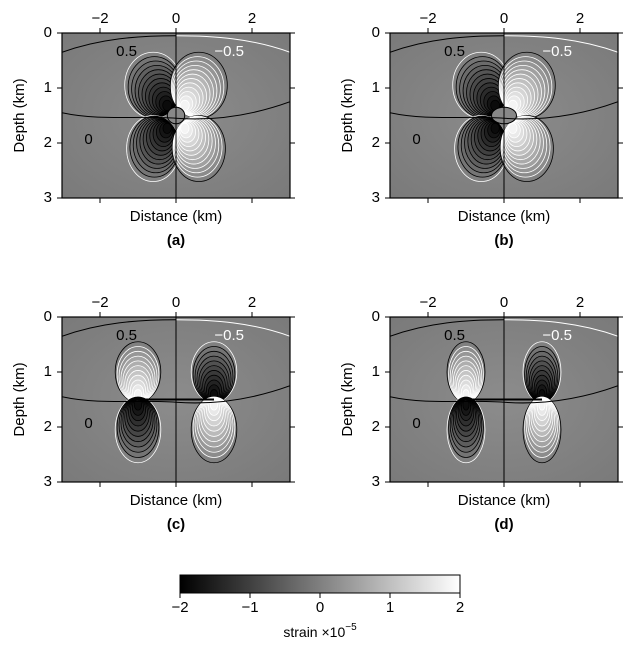 The width and height of the screenshot is (629, 645). Describe the element at coordinates (314, 632) in the screenshot. I see `colorbar-label-text: strain ×10` at that location.